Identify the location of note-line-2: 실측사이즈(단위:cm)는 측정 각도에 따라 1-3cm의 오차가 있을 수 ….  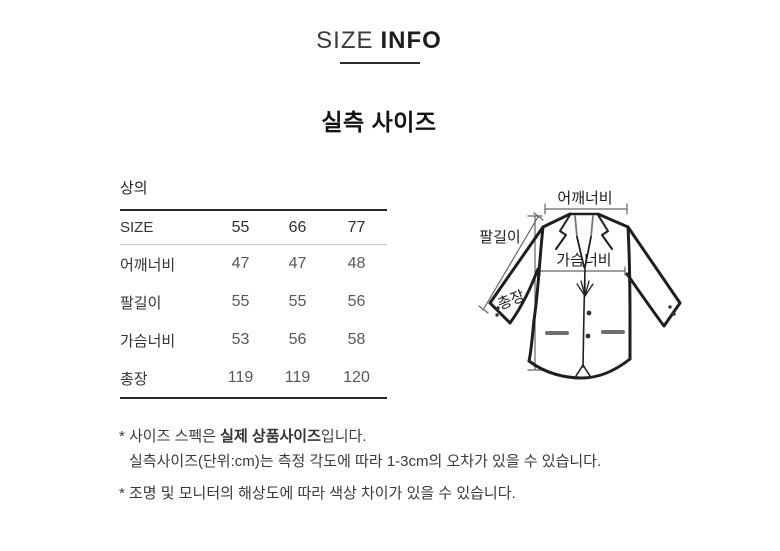
(365, 461).